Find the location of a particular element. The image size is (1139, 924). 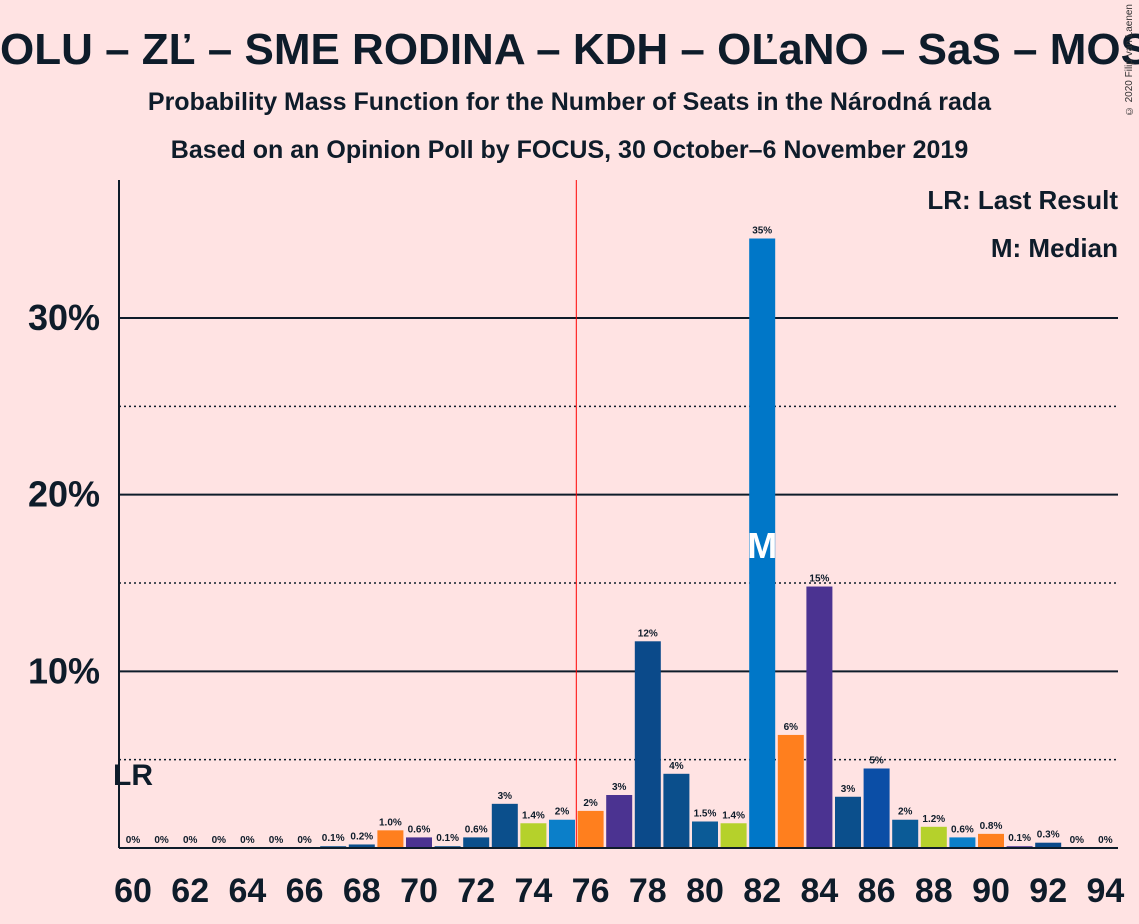

x-tick-label: 90 is located at coordinates (991, 891).